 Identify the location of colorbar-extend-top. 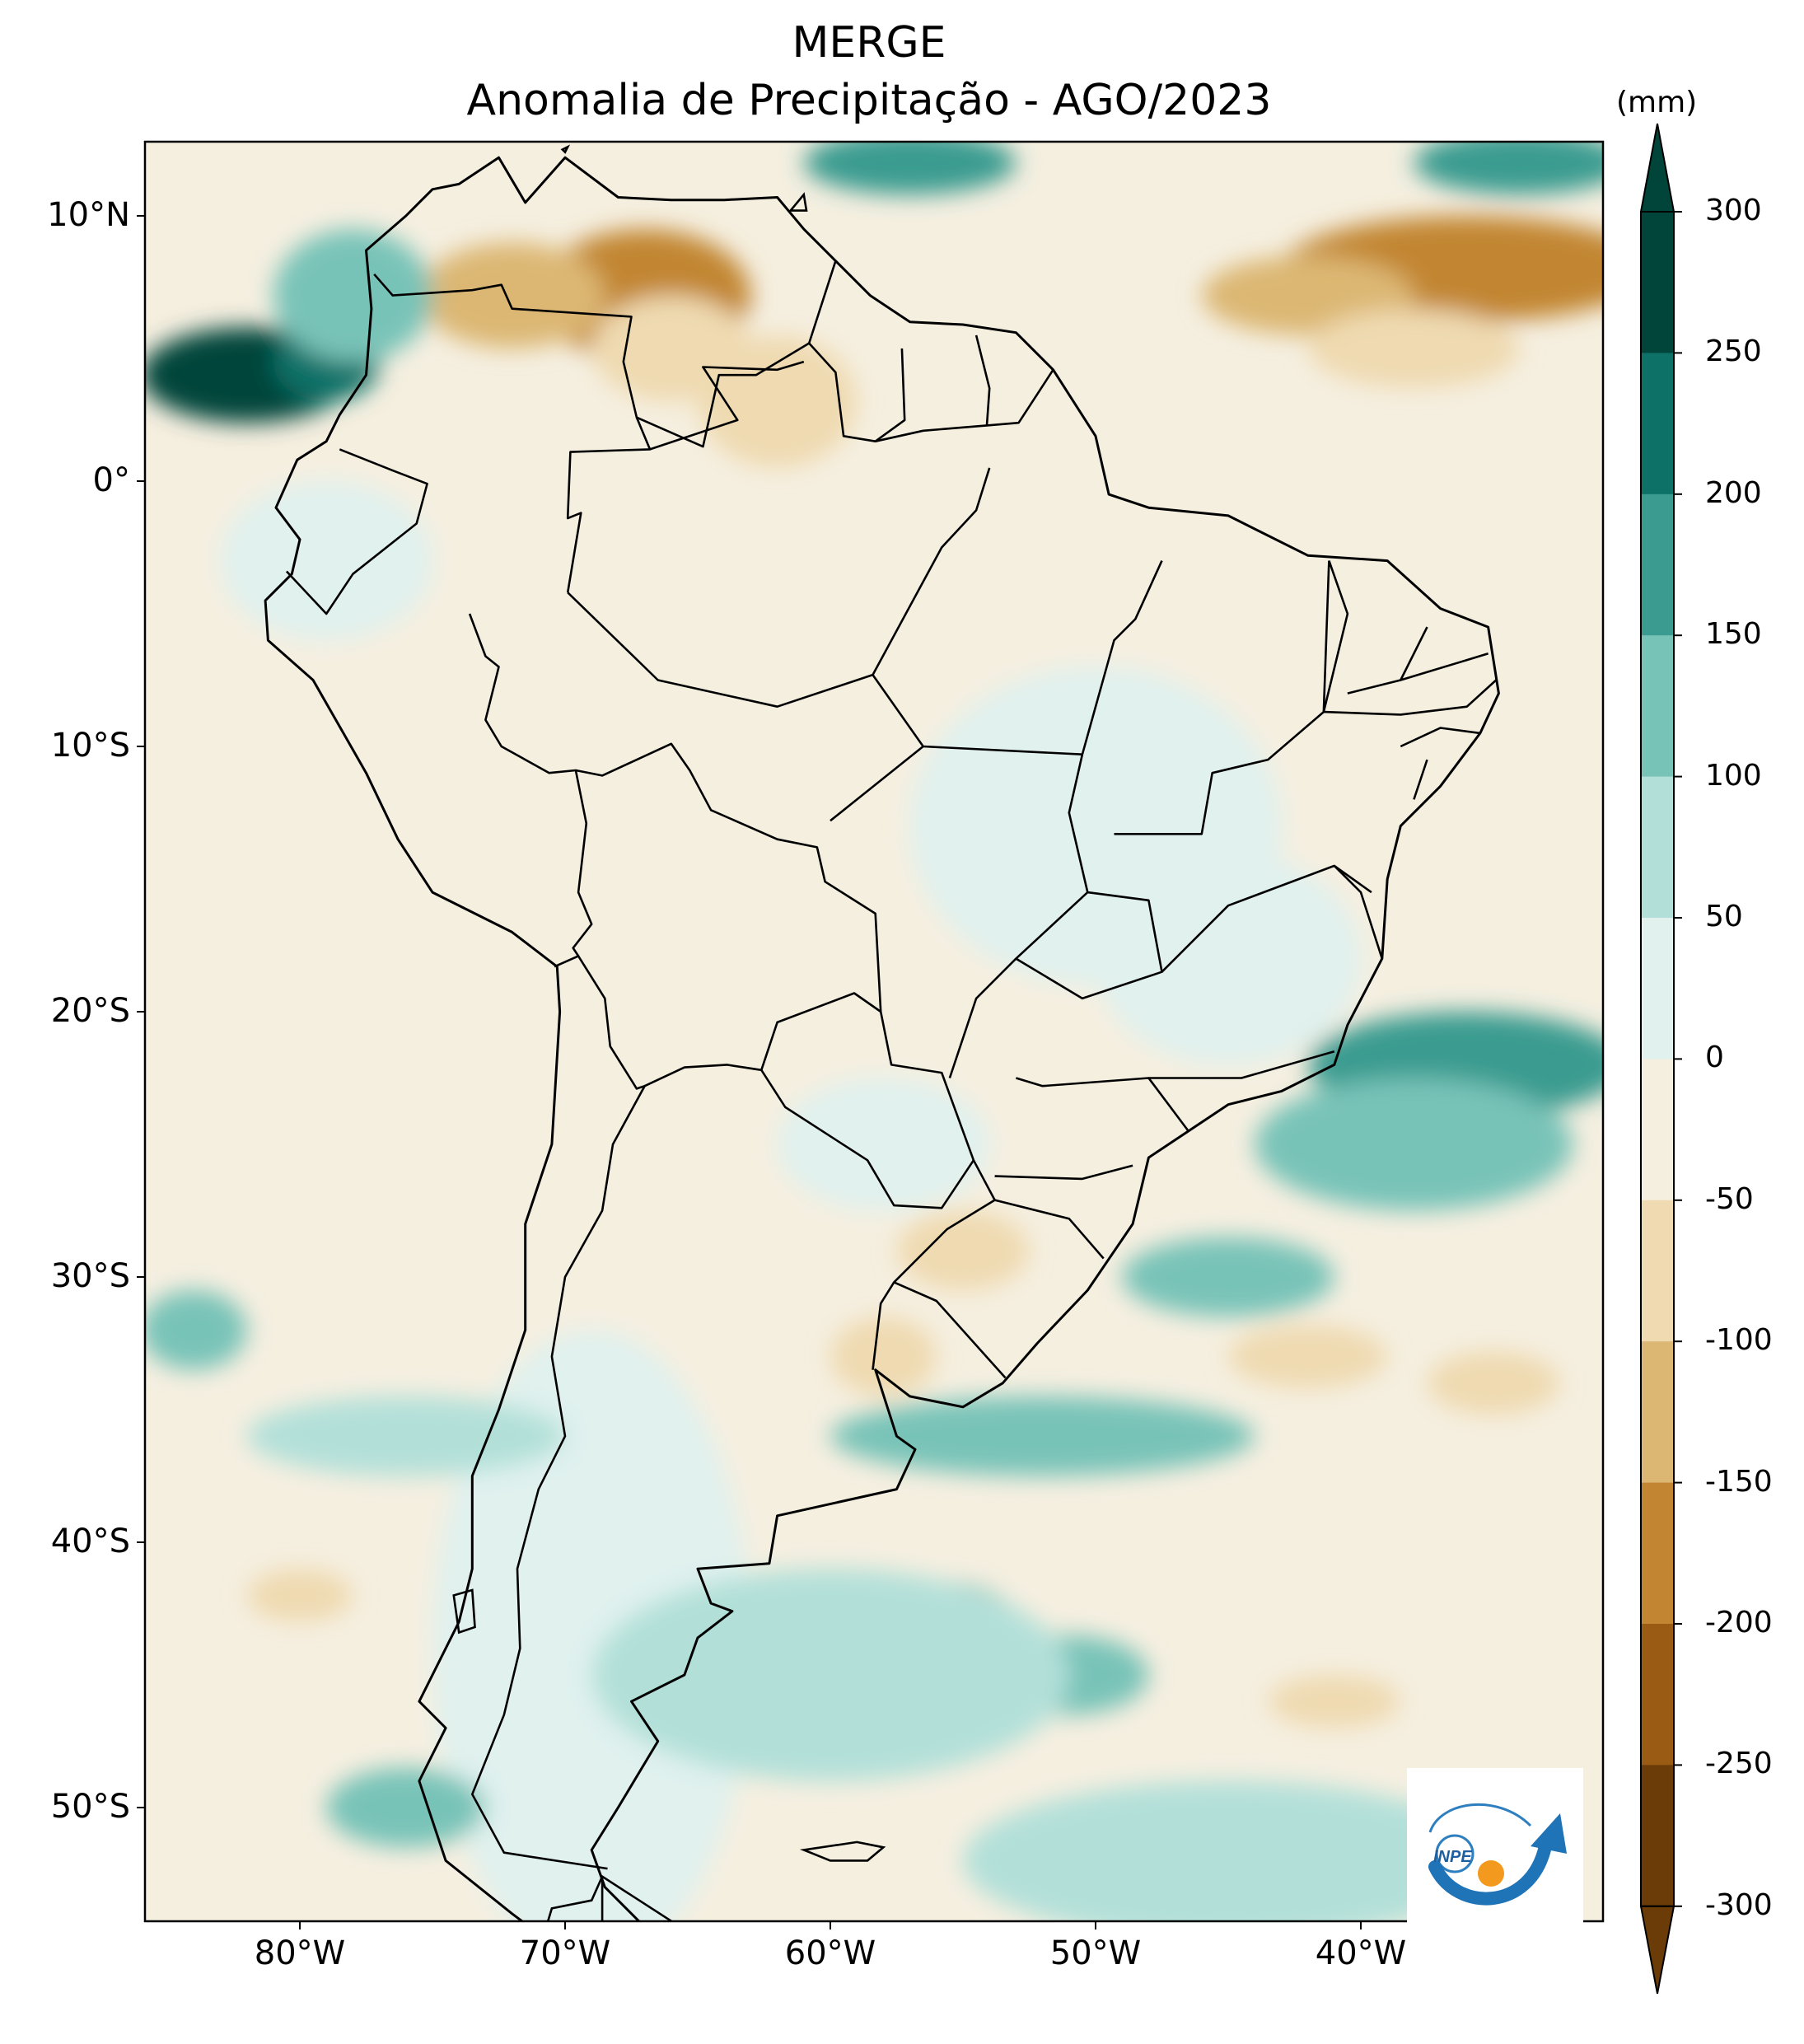
(1657, 168).